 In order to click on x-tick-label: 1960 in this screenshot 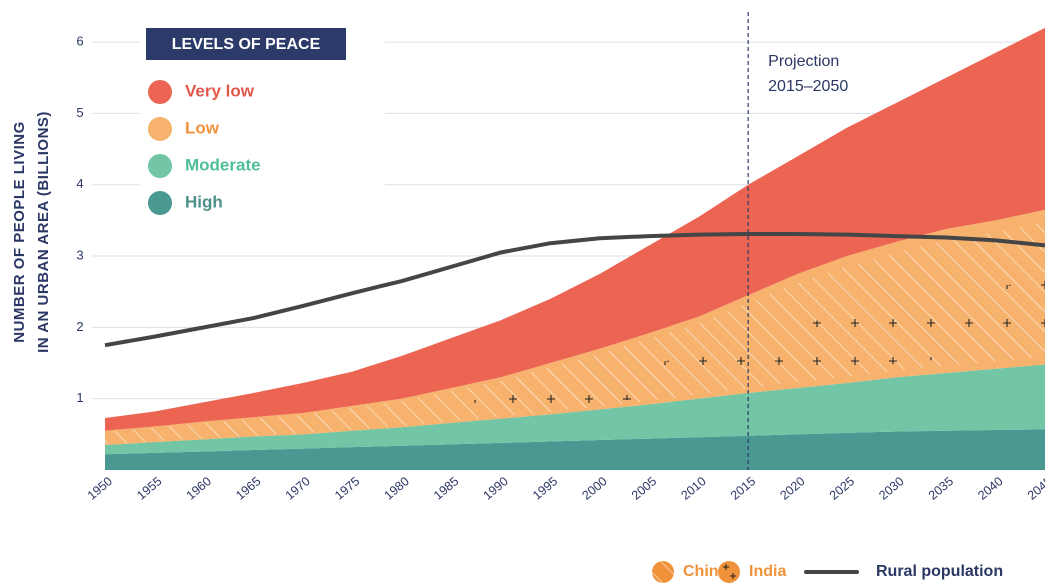, I will do `click(199, 488)`.